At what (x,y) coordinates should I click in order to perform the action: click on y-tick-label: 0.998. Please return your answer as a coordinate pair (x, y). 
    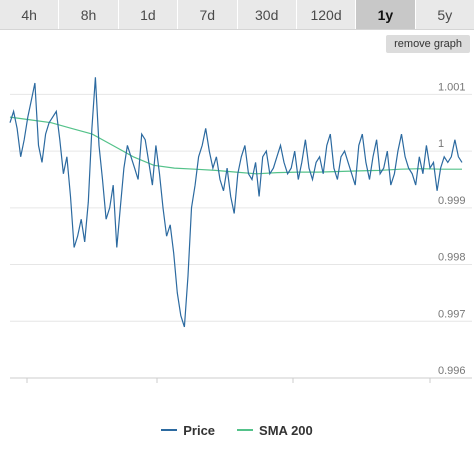
    Looking at the image, I should click on (452, 258).